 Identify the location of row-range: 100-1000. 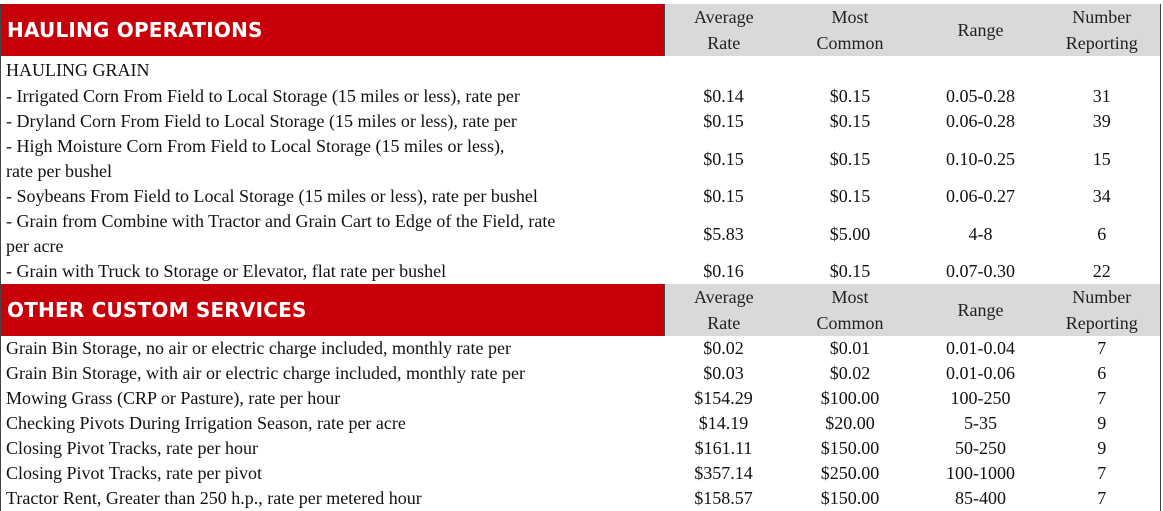
(980, 473).